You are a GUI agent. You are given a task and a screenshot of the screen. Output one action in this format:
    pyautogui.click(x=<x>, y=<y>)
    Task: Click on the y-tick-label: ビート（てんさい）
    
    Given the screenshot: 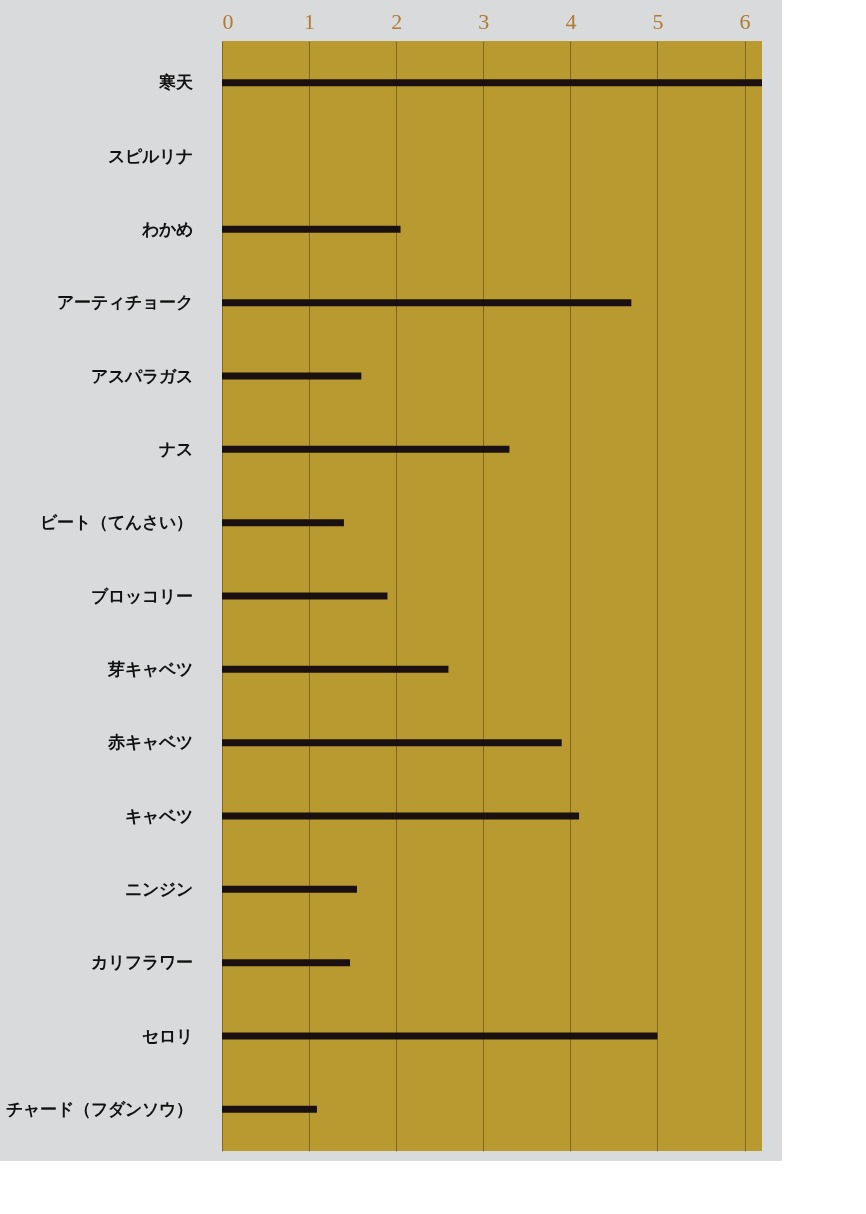 What is the action you would take?
    pyautogui.click(x=116, y=522)
    